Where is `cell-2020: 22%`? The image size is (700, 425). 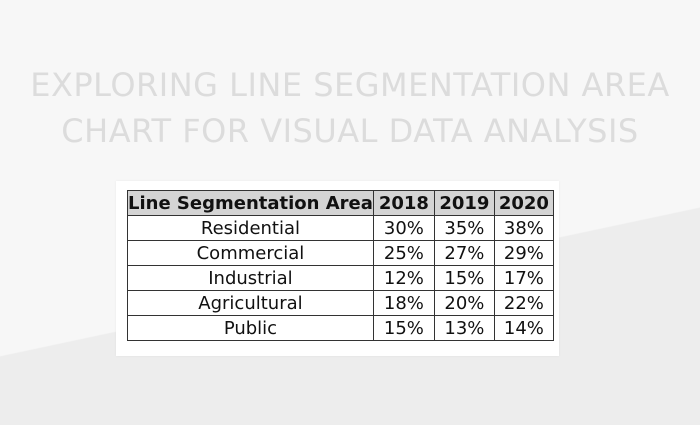
cell-2020: 22% is located at coordinates (523, 303).